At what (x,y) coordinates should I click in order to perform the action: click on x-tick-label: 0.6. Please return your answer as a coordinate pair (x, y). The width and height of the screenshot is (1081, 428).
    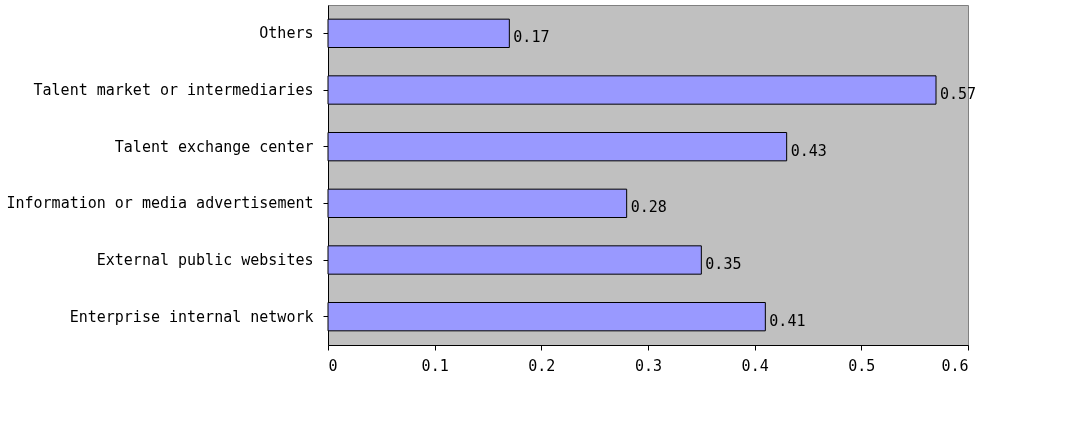
    Looking at the image, I should click on (955, 365).